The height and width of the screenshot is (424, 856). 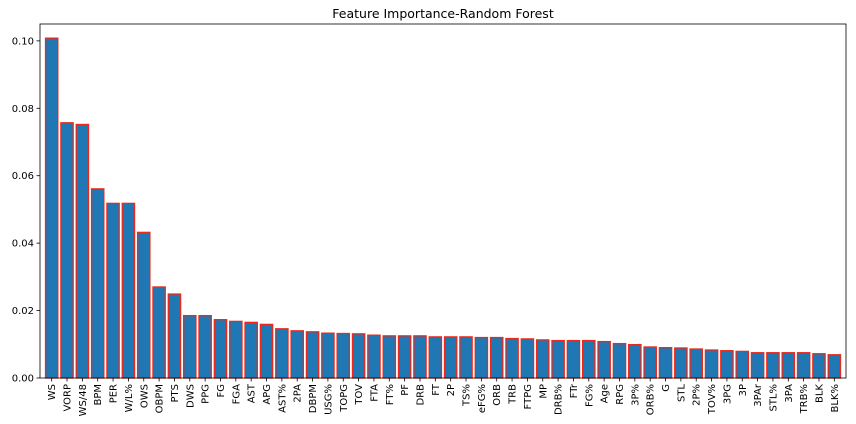 I want to click on x-tick-label: FTA, so click(x=374, y=393).